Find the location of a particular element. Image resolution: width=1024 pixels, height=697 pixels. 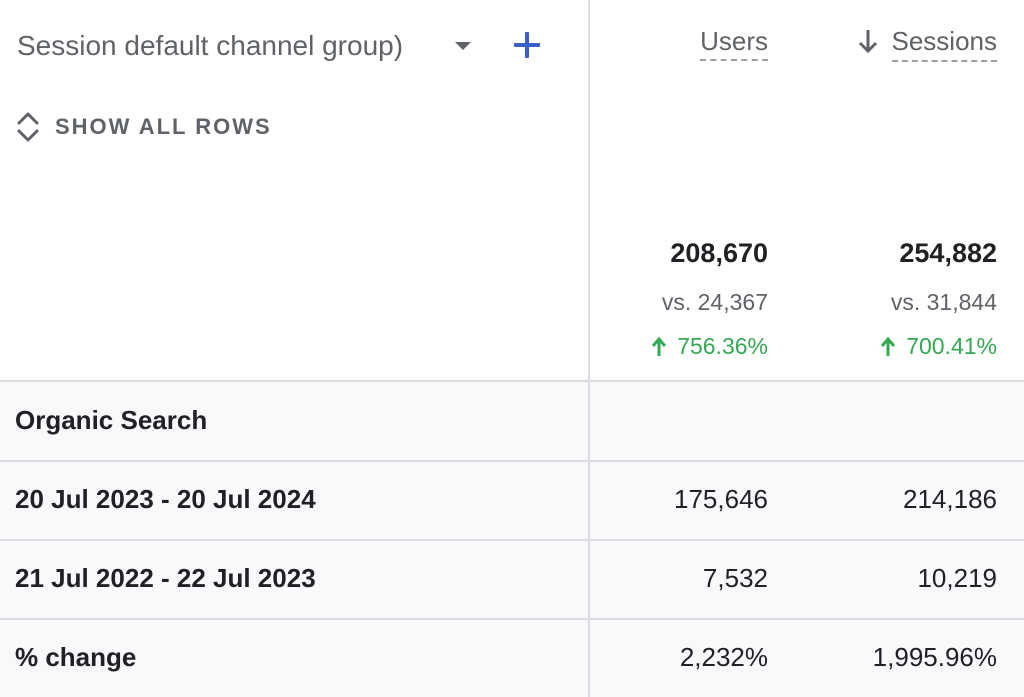

cell-sessions-previous: 10,219 is located at coordinates (957, 578).